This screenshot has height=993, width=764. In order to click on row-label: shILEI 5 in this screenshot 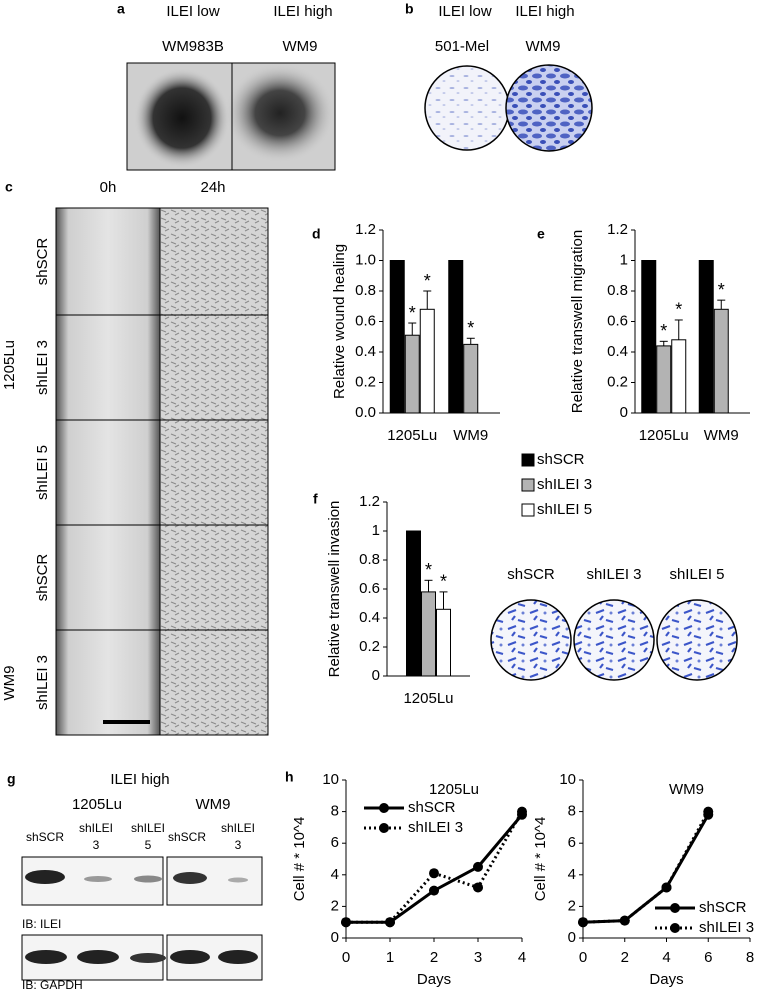, I will do `click(42, 472)`.